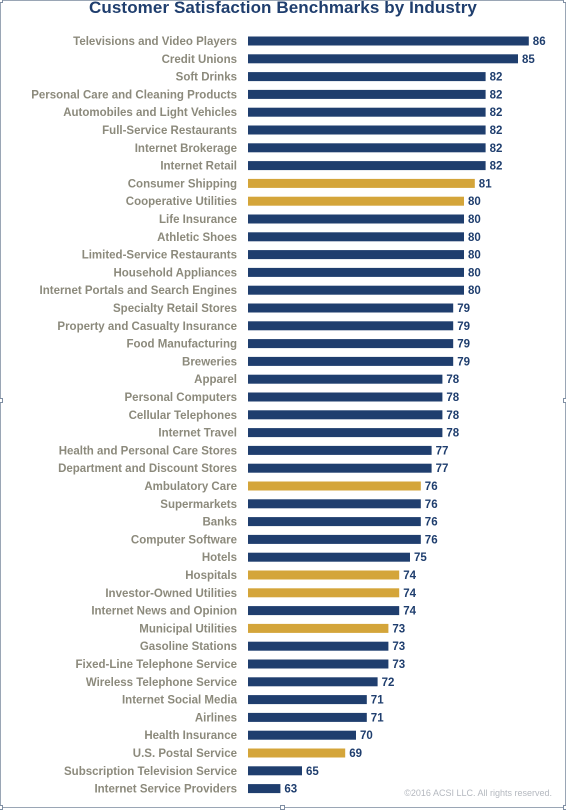 This screenshot has height=810, width=566. Describe the element at coordinates (219, 523) in the screenshot. I see `category-label: Banks` at that location.